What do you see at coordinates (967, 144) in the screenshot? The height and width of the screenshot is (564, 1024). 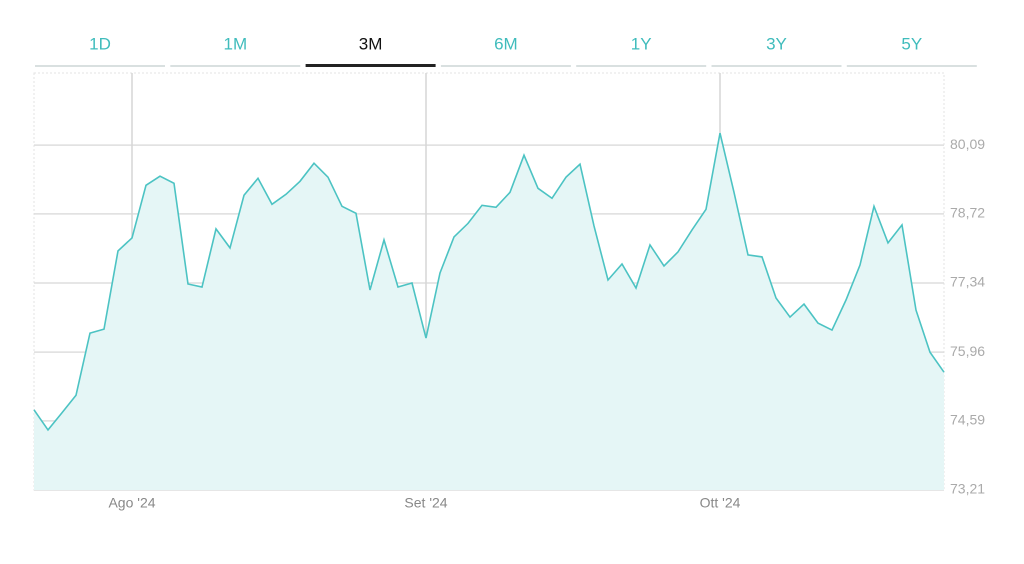 I see `y-tick-label: 80,09` at bounding box center [967, 144].